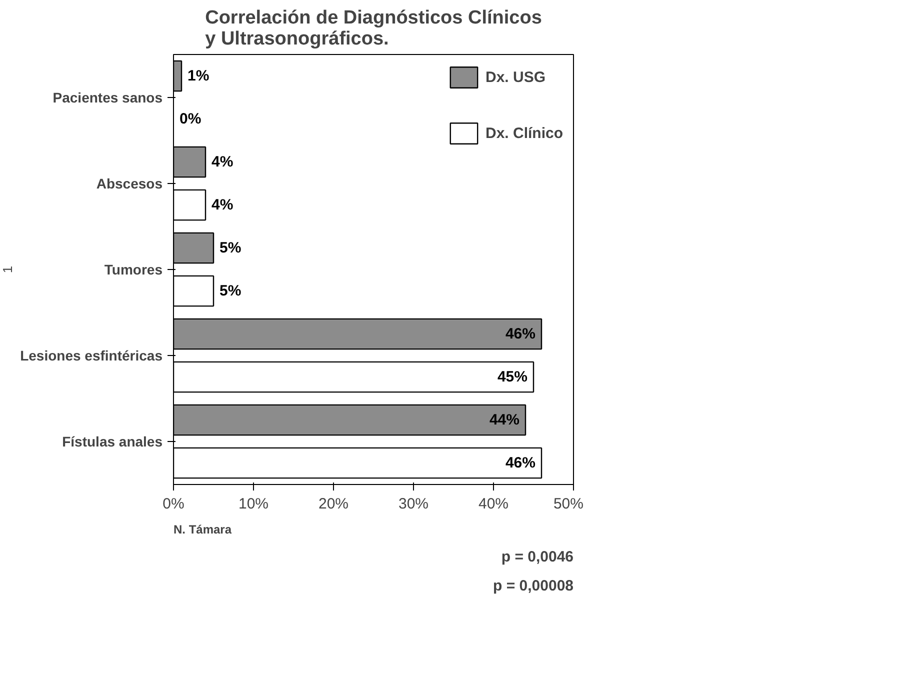  What do you see at coordinates (129, 184) in the screenshot?
I see `y-tick-label: Abscesos` at bounding box center [129, 184].